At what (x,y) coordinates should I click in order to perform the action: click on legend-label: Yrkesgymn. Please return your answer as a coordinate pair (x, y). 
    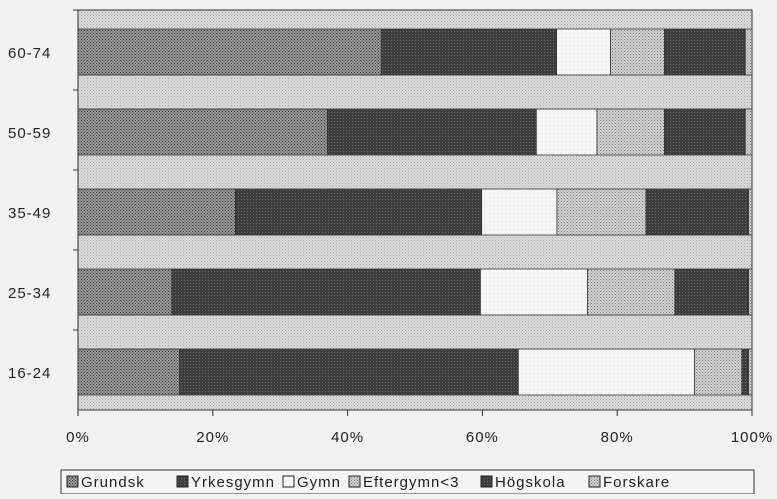
    Looking at the image, I should click on (233, 482).